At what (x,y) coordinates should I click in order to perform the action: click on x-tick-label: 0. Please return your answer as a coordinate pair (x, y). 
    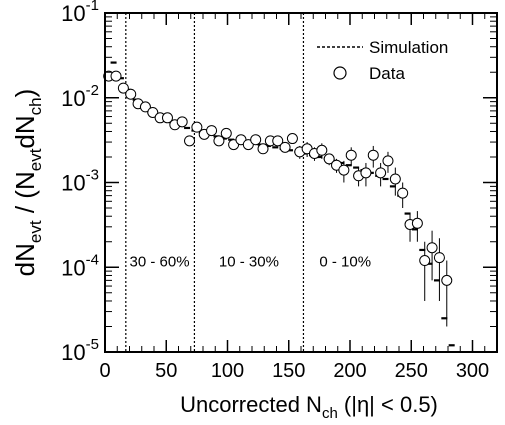
    Looking at the image, I should click on (104, 371).